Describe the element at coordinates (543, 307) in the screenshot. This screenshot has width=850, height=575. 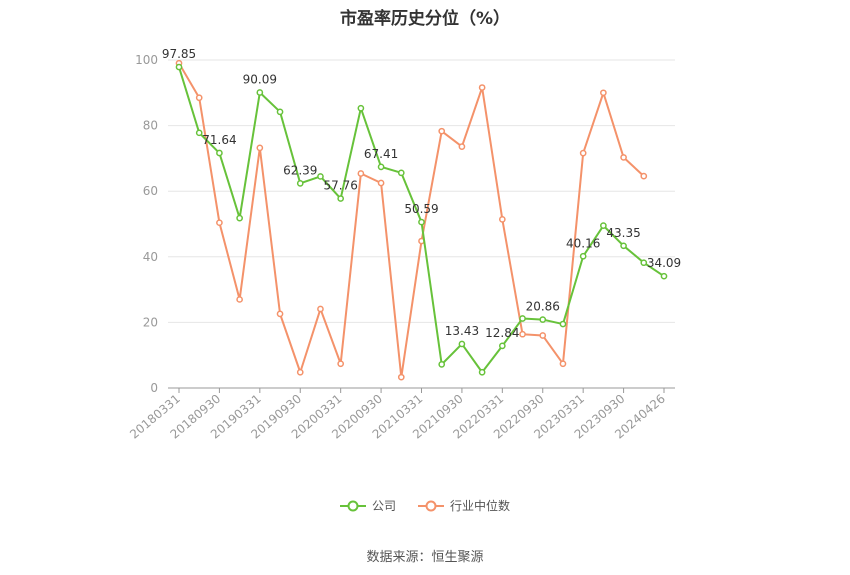
I see `data-label-company: 20.86` at that location.